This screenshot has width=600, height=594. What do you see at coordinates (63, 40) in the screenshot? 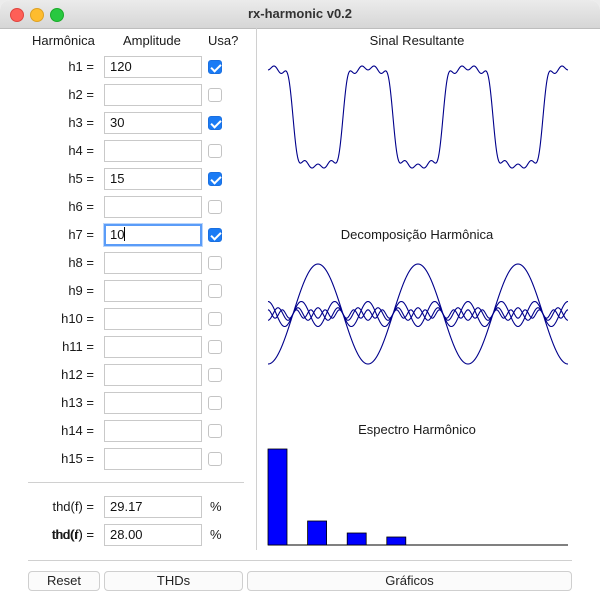
I see `harmonic-column-header: Harmônica` at bounding box center [63, 40].